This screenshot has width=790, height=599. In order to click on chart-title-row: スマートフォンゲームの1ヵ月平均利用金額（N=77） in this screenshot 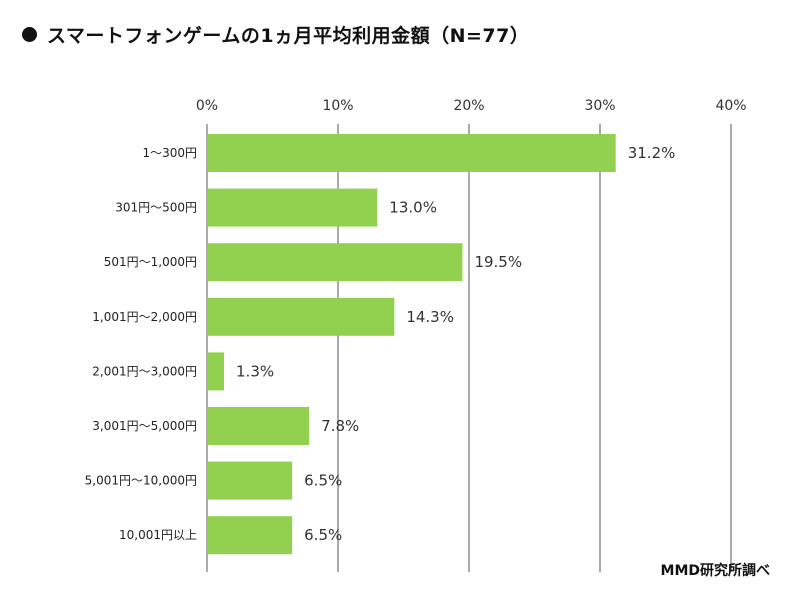, I will do `click(275, 34)`.